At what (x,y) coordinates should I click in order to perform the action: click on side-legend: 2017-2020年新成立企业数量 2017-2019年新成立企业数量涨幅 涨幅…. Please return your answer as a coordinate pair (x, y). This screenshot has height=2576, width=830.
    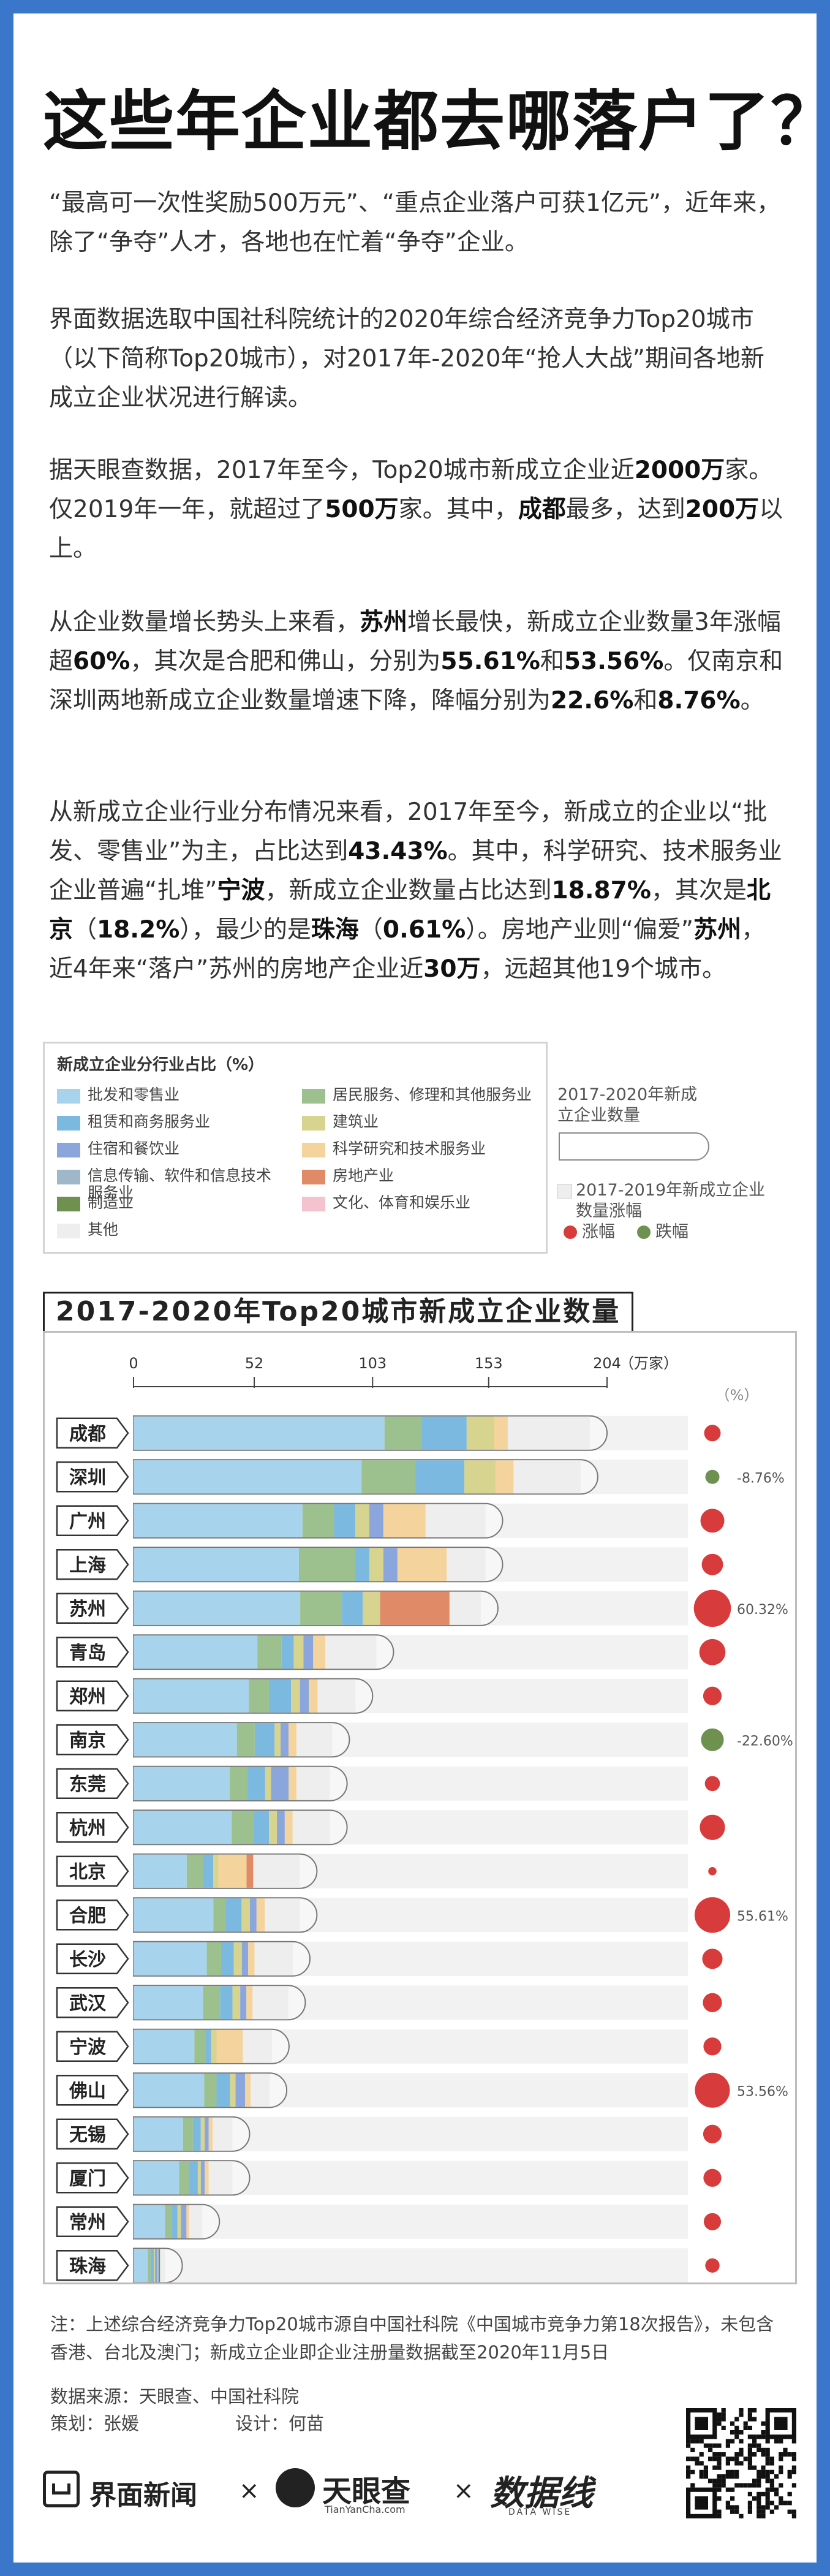
    Looking at the image, I should click on (674, 1164).